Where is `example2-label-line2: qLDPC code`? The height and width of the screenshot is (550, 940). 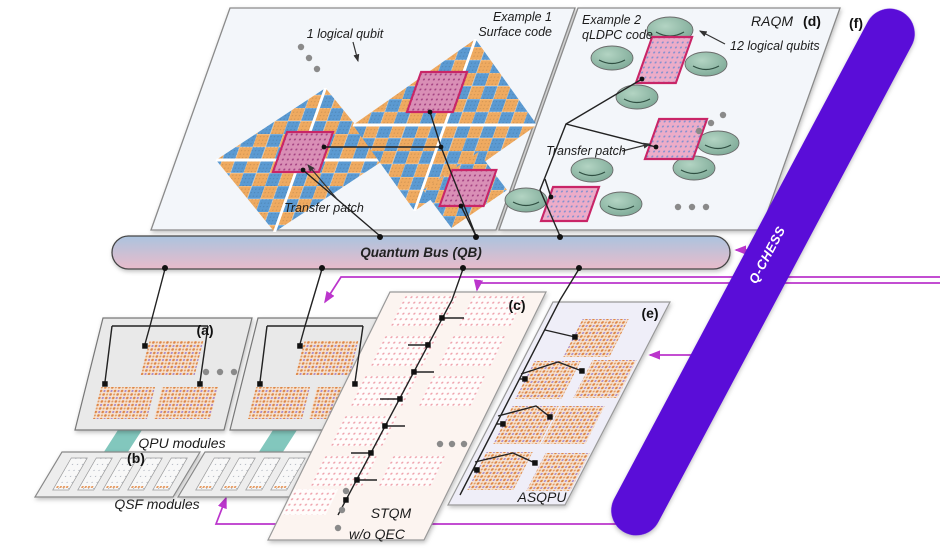 example2-label-line2: qLDPC code is located at coordinates (617, 35).